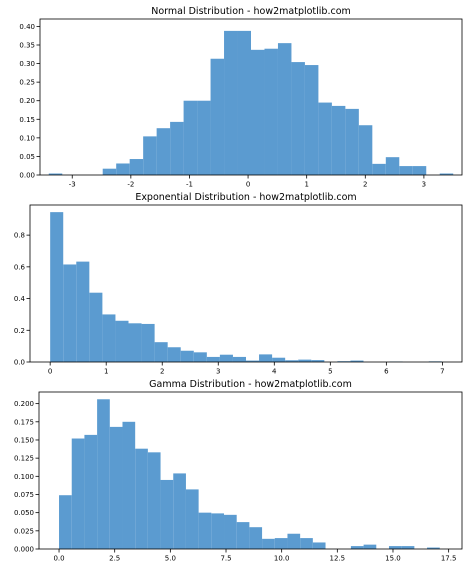 This screenshot has height=568, width=474. What do you see at coordinates (24, 477) in the screenshot?
I see `y-tick-label: 0.100` at bounding box center [24, 477].